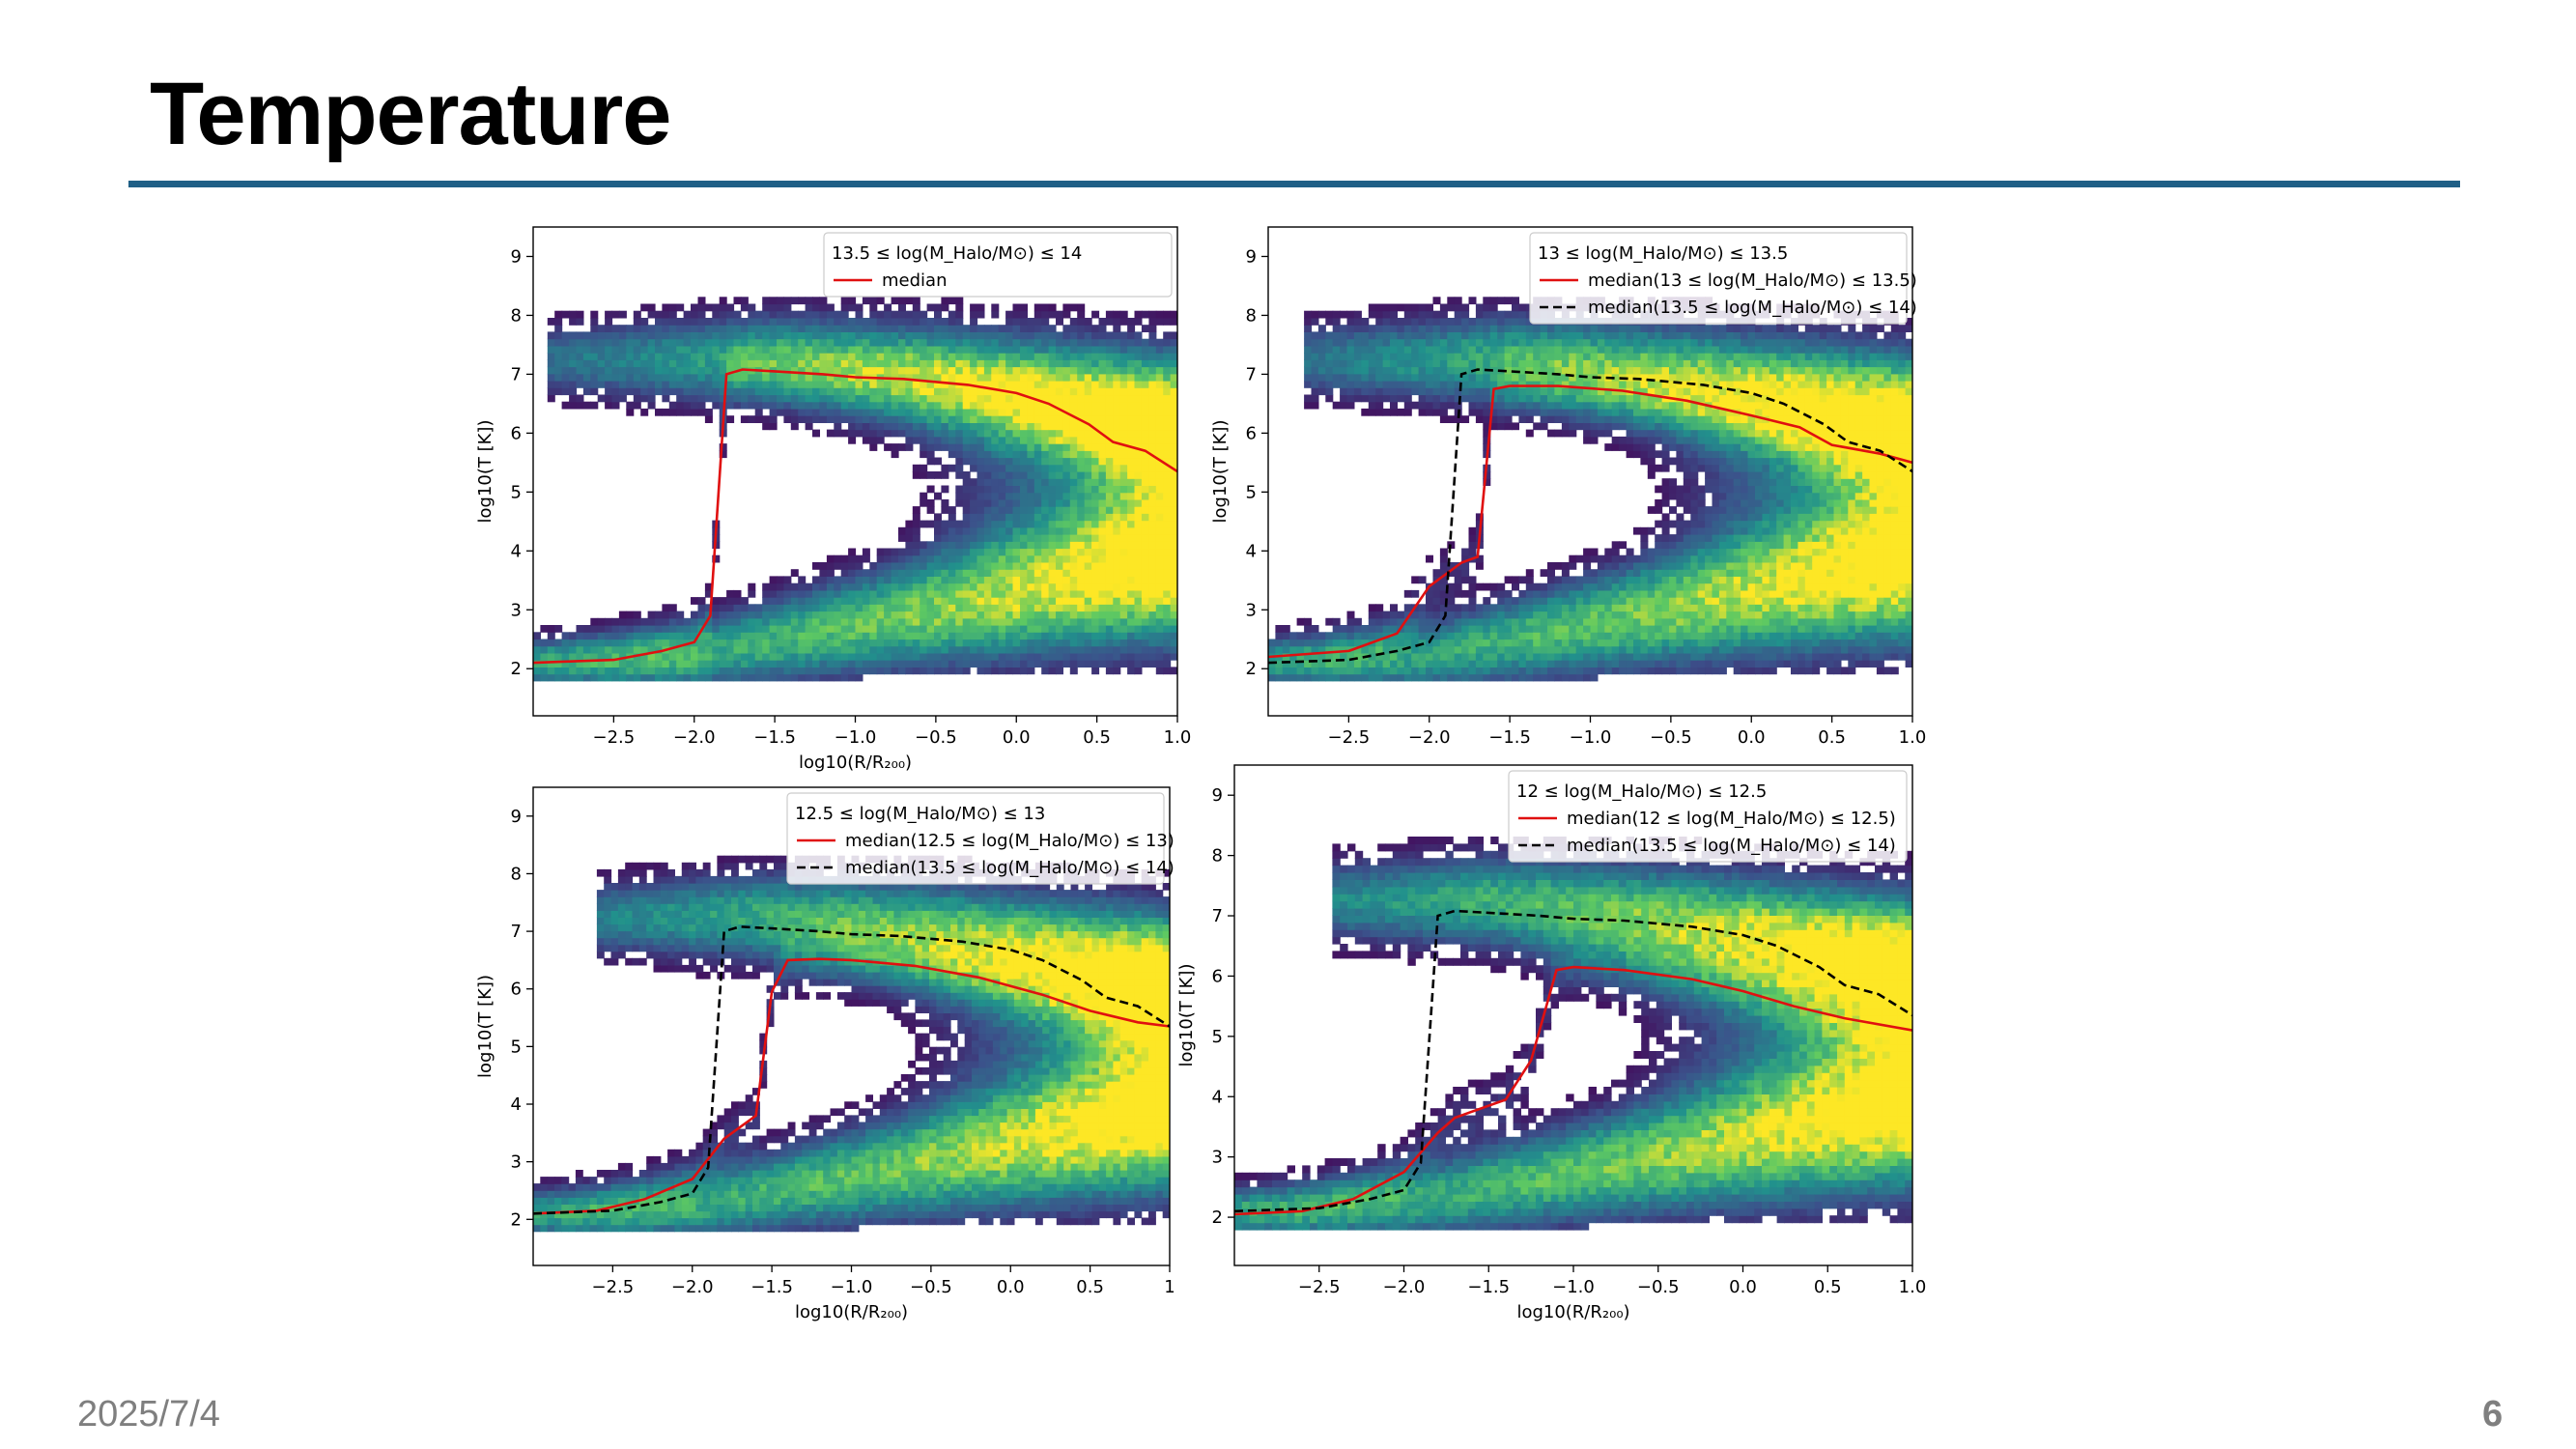 This screenshot has height=1449, width=2576. What do you see at coordinates (1641, 791) in the screenshot?
I see `legend-title: 12 ≤ log(M_Halo/M⊙) ≤ 12.5` at bounding box center [1641, 791].